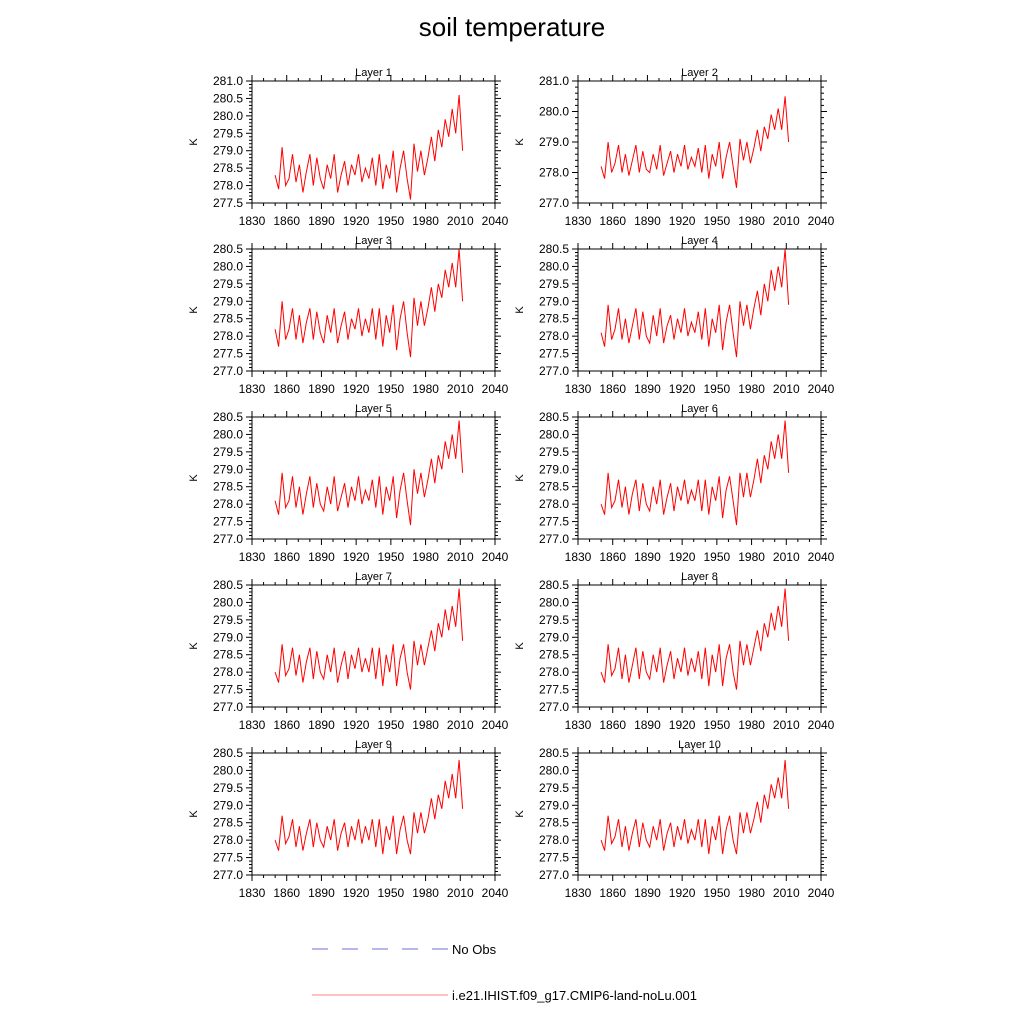 The image size is (1024, 1024). What do you see at coordinates (373, 73) in the screenshot?
I see `panel-title: Layer 1` at bounding box center [373, 73].